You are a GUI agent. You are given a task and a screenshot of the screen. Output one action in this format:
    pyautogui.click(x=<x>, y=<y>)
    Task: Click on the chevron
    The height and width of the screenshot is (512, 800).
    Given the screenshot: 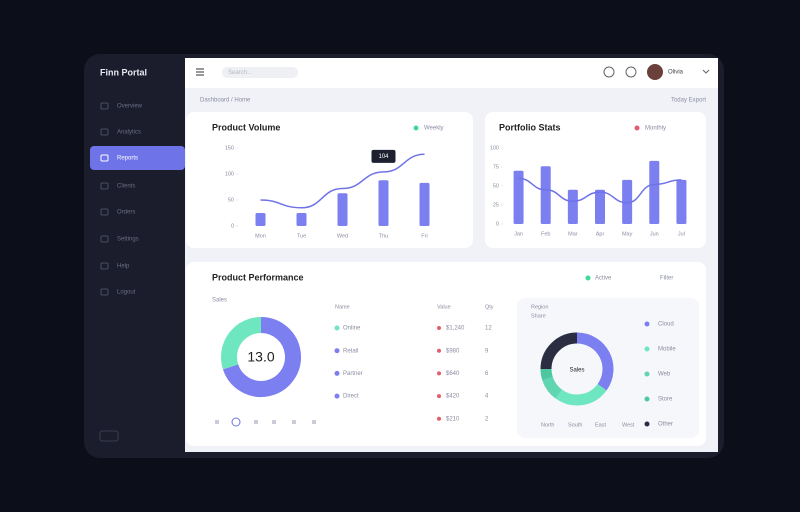 What is the action you would take?
    pyautogui.click(x=706, y=71)
    